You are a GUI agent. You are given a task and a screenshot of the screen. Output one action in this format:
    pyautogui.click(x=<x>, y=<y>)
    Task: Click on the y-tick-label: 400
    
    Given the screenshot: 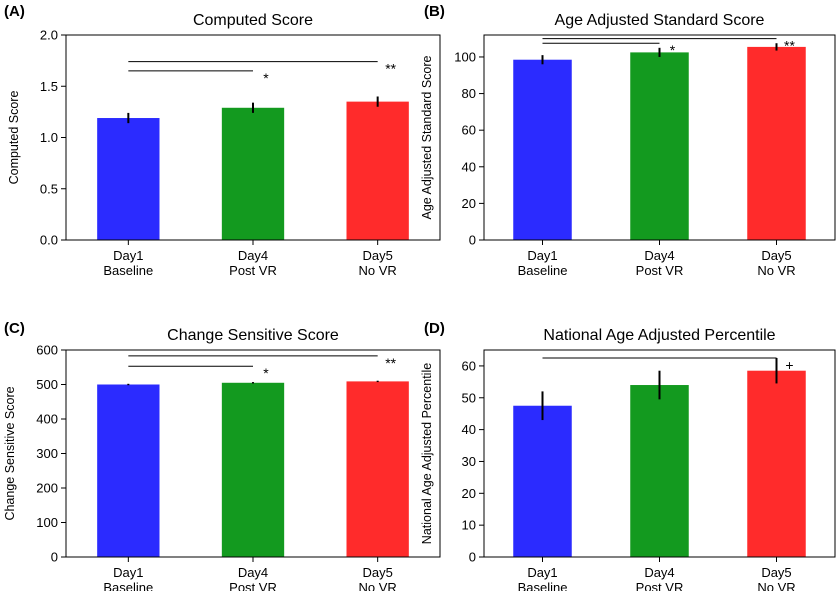 What is the action you would take?
    pyautogui.click(x=47, y=419)
    